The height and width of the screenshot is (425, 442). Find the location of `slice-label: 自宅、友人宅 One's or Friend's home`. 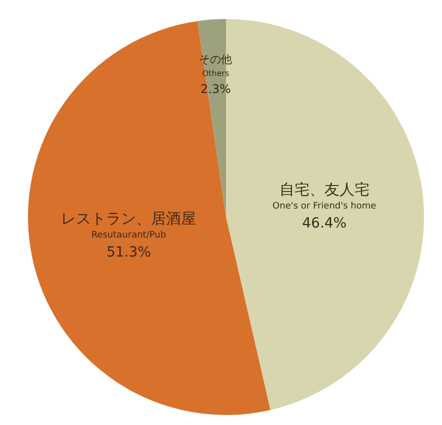

slice-label: 自宅、友人宅 One's or Friend's home is located at coordinates (324, 196).